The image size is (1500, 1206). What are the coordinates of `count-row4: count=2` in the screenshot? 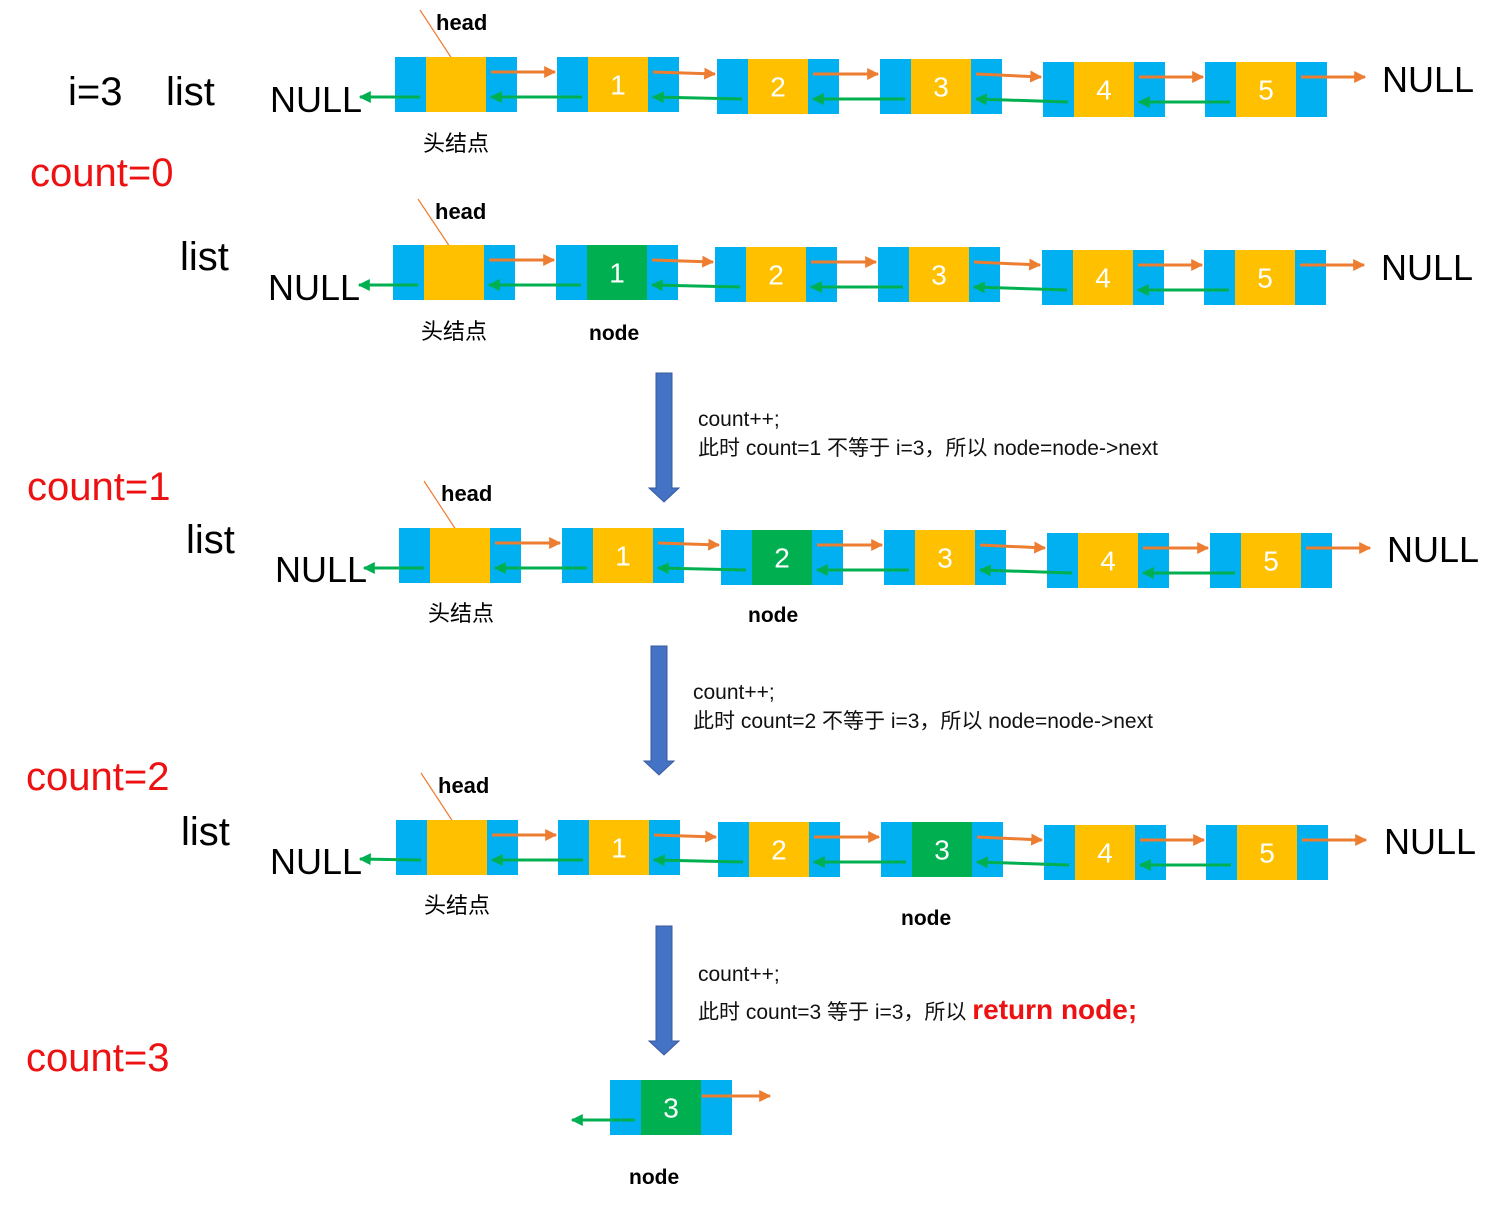 It's located at (98, 777).